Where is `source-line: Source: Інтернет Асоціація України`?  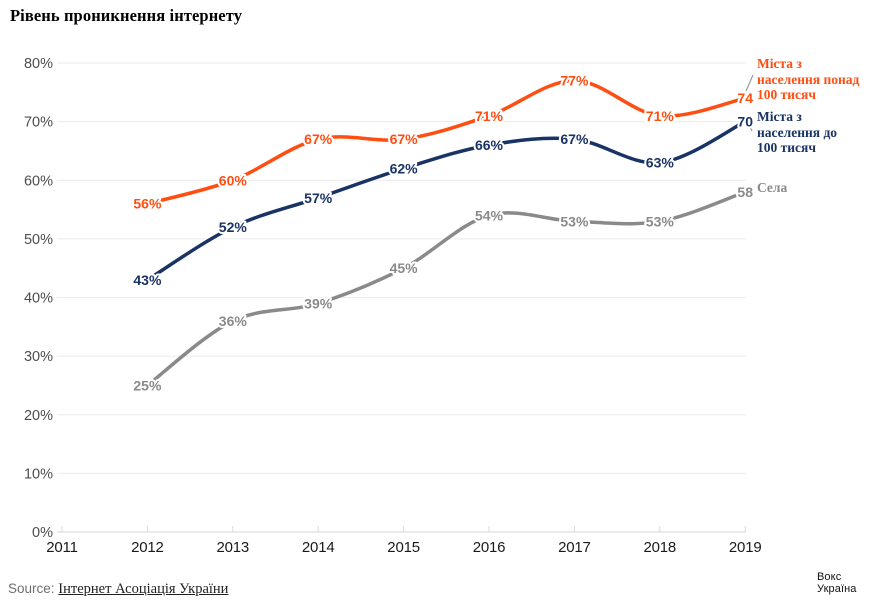
source-line: Source: Інтернет Асоціація України is located at coordinates (118, 589).